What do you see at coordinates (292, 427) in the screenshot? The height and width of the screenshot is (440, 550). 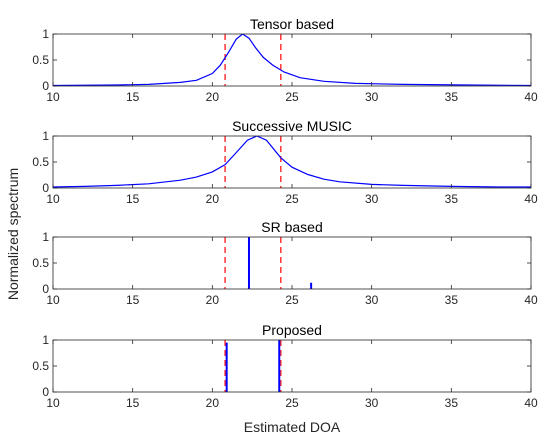 I see `x-axis-label: Estimated DOA` at bounding box center [292, 427].